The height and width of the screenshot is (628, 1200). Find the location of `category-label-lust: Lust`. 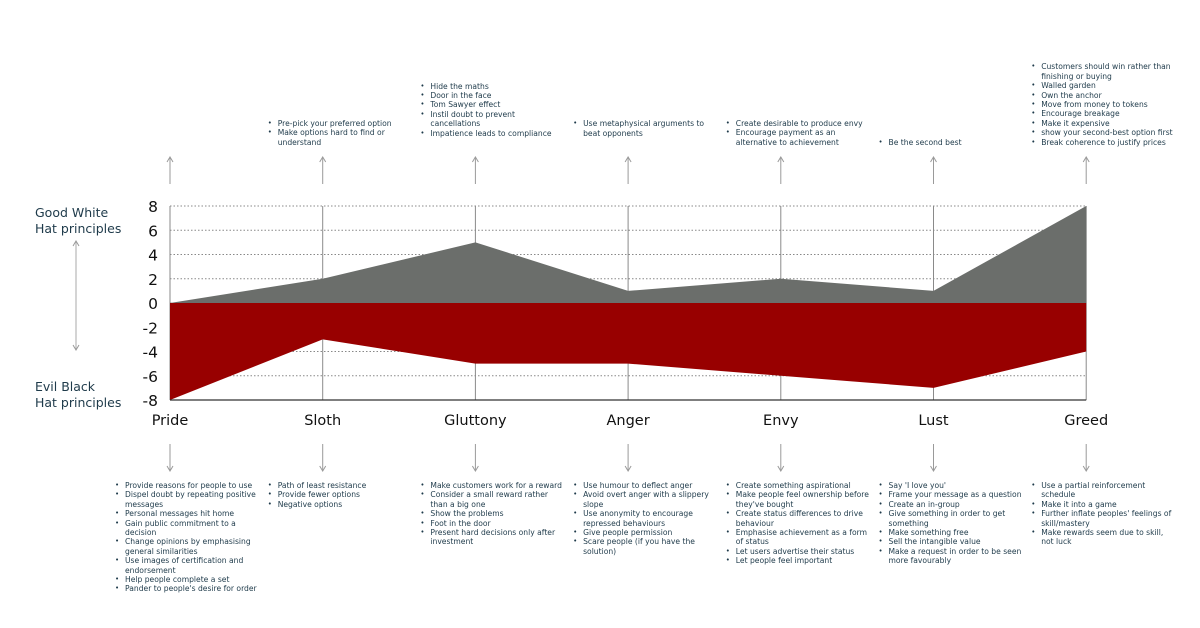

category-label-lust: Lust is located at coordinates (933, 421).